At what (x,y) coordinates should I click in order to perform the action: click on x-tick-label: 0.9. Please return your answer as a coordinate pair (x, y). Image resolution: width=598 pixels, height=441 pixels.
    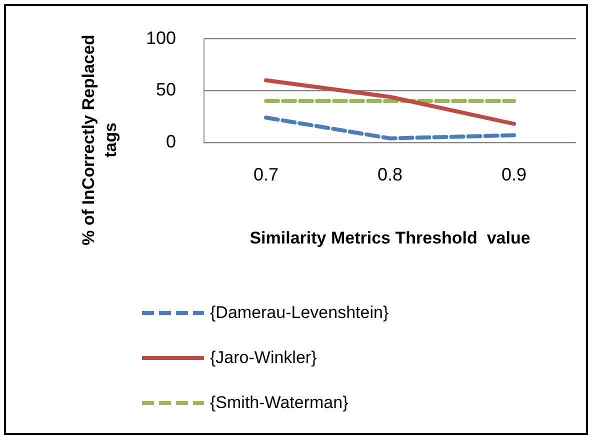
    Looking at the image, I should click on (514, 174).